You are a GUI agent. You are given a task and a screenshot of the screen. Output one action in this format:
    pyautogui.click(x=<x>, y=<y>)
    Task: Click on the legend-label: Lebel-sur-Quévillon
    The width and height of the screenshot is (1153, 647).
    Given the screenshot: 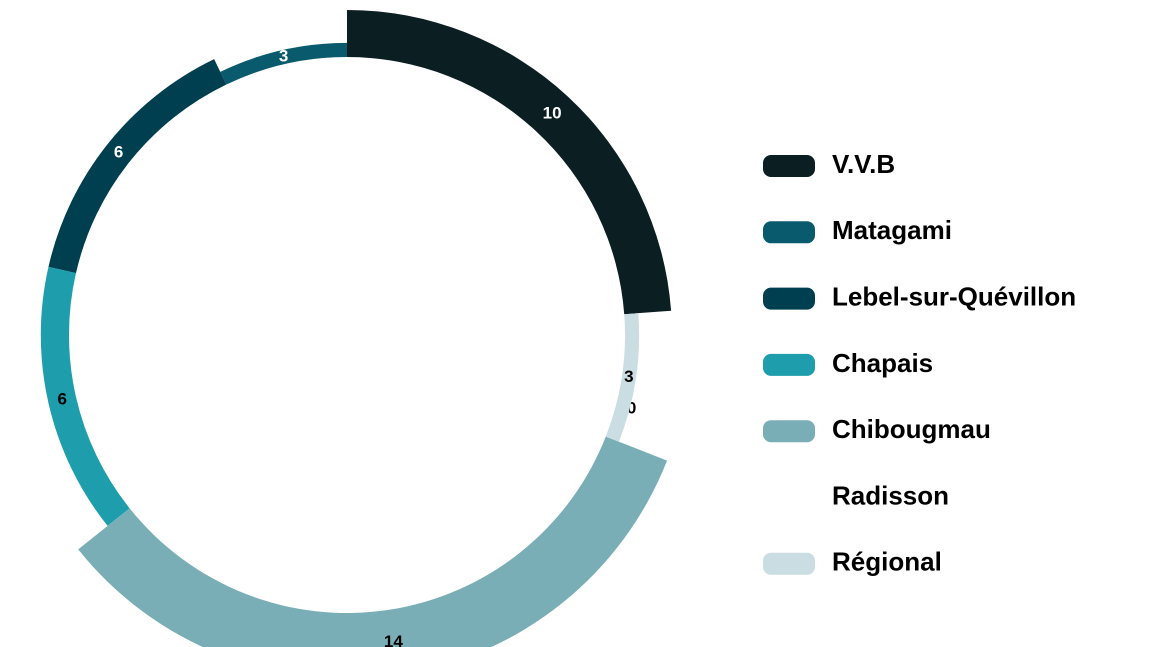 What is the action you would take?
    pyautogui.click(x=954, y=296)
    